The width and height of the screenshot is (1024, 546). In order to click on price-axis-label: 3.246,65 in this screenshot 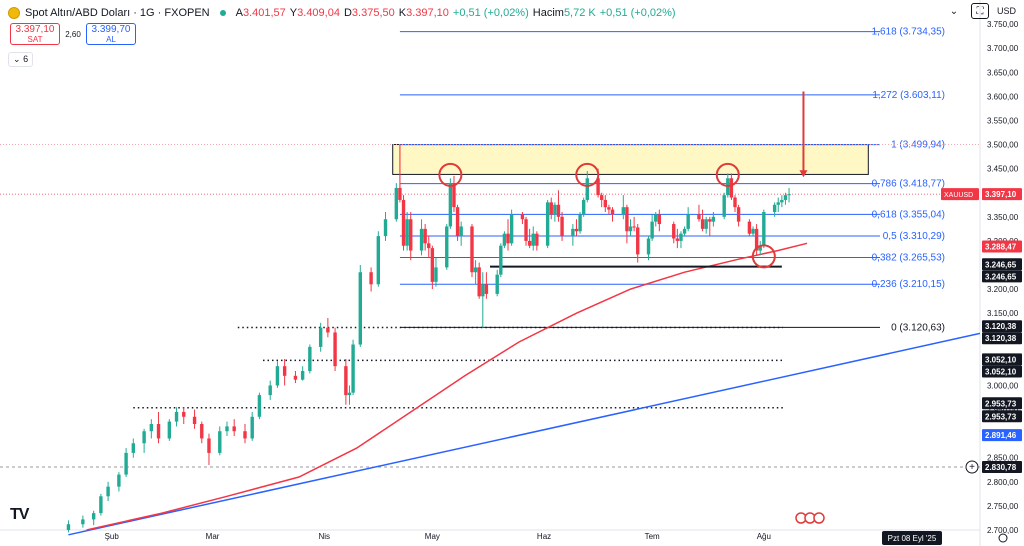, I will do `click(1001, 276)`.